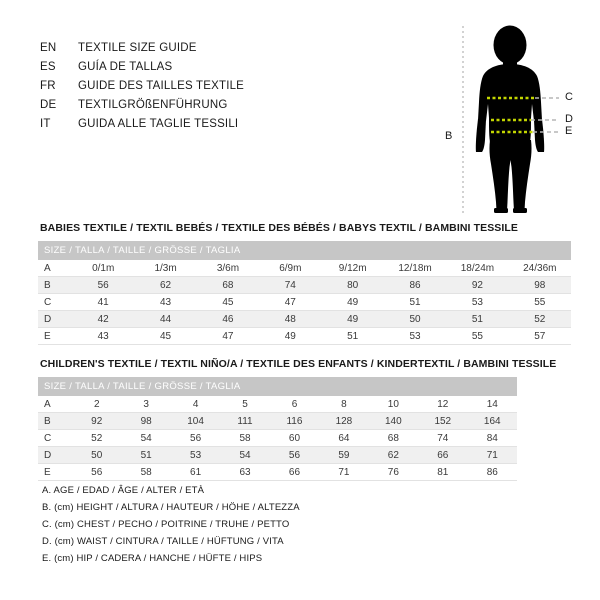 The width and height of the screenshot is (600, 600). I want to click on table-cell: 12/18m, so click(415, 268).